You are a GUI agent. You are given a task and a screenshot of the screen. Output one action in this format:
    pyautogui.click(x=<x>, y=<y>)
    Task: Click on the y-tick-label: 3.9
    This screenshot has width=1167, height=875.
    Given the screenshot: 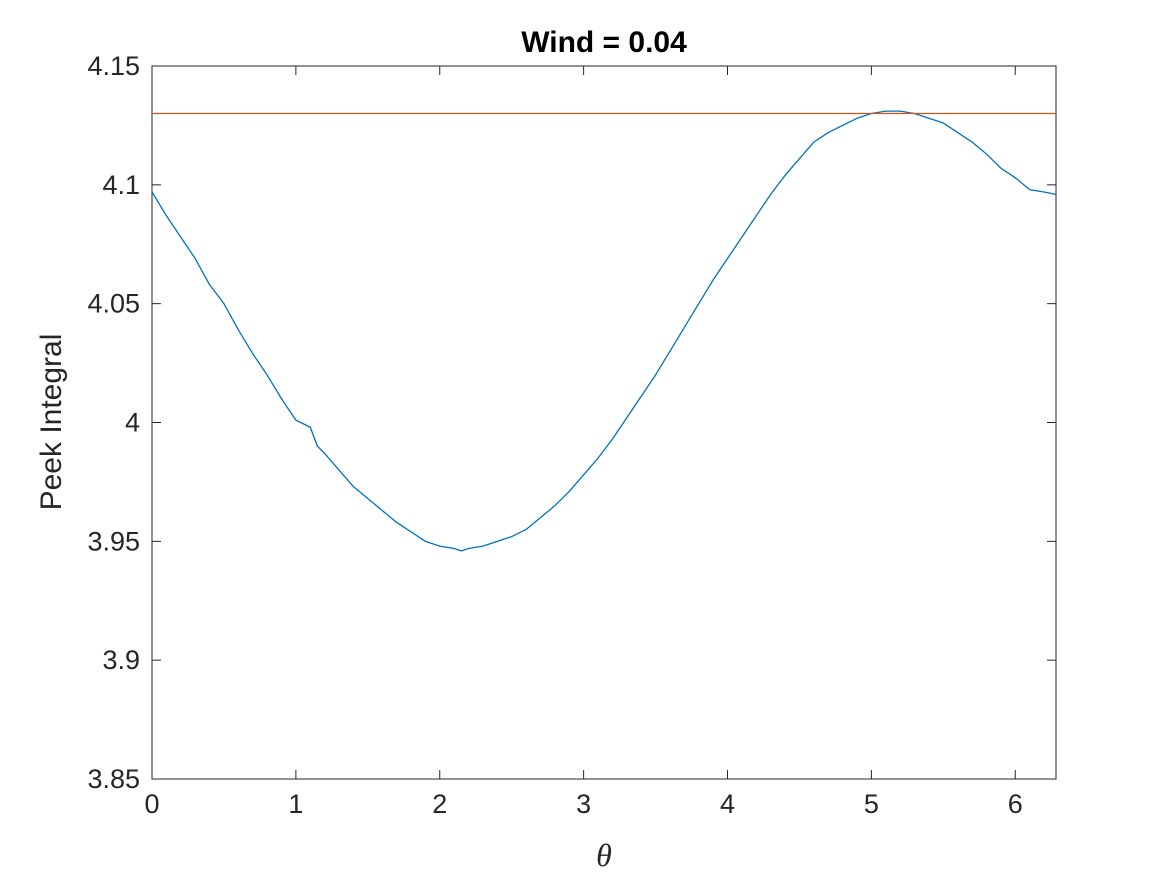 What is the action you would take?
    pyautogui.click(x=121, y=660)
    